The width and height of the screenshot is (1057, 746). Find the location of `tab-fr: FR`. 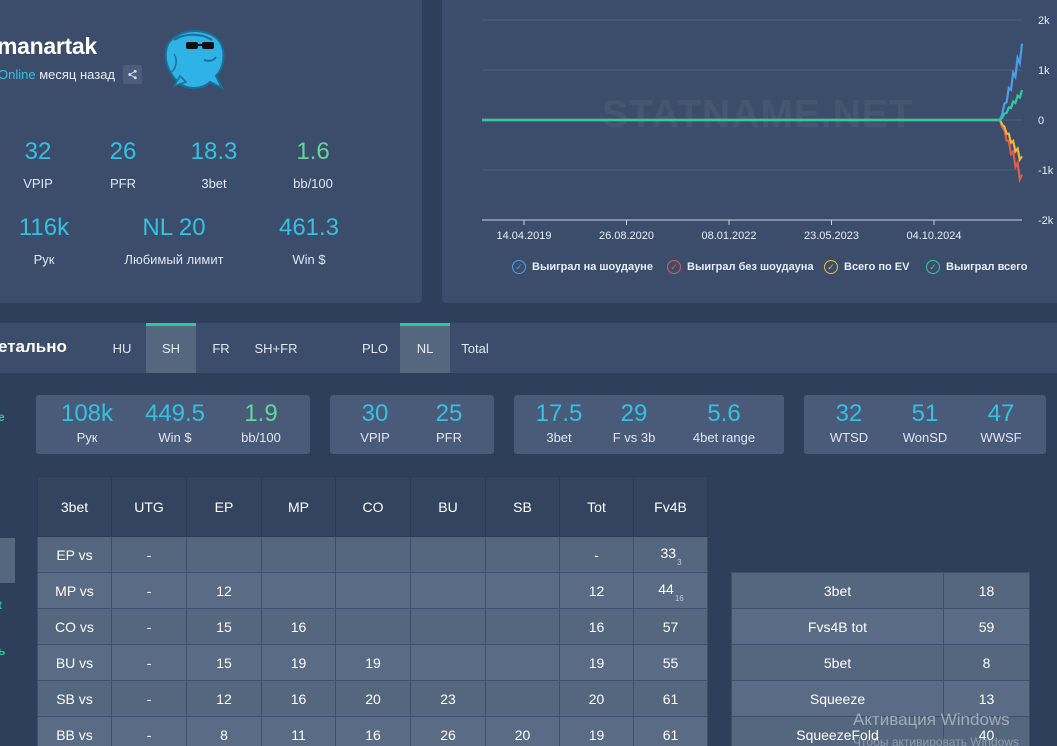

tab-fr: FR is located at coordinates (221, 348).